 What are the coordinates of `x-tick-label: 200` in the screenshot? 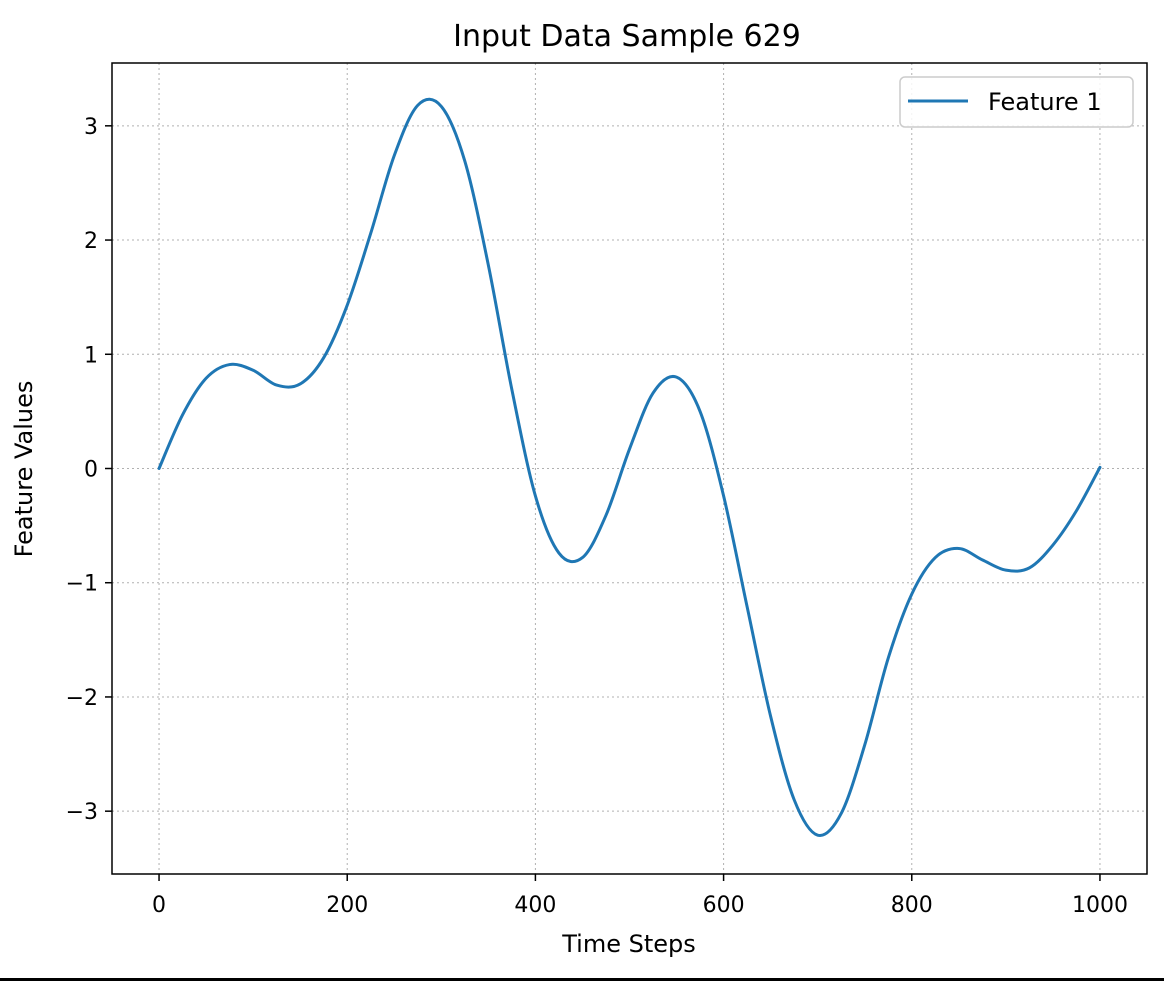 It's located at (347, 905).